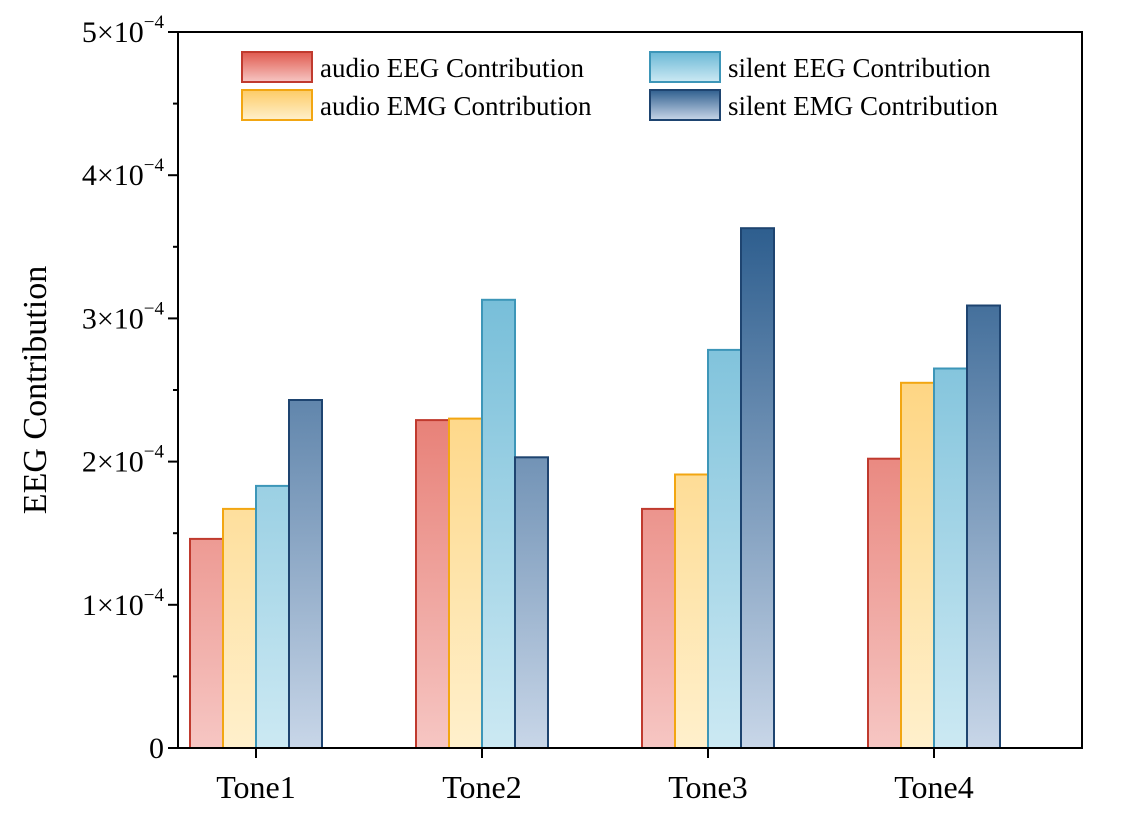  I want to click on y-tick-label: 4×10⁻⁴, so click(123, 173).